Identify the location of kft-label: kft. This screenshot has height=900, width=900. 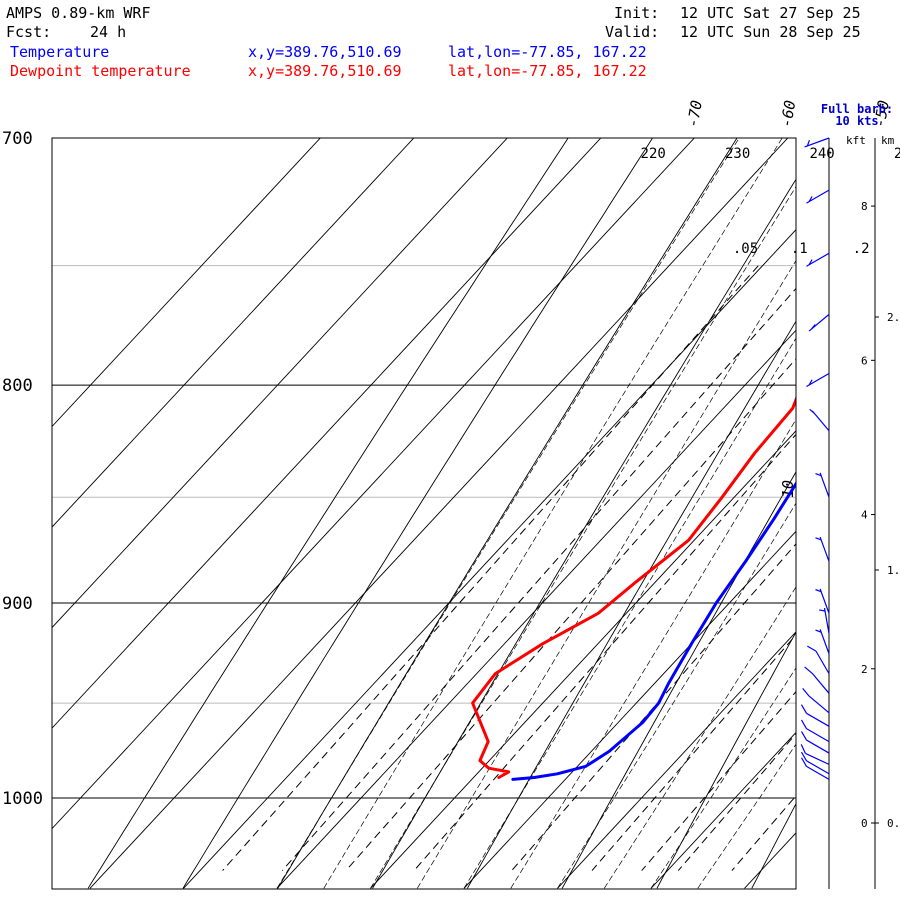
(856, 140).